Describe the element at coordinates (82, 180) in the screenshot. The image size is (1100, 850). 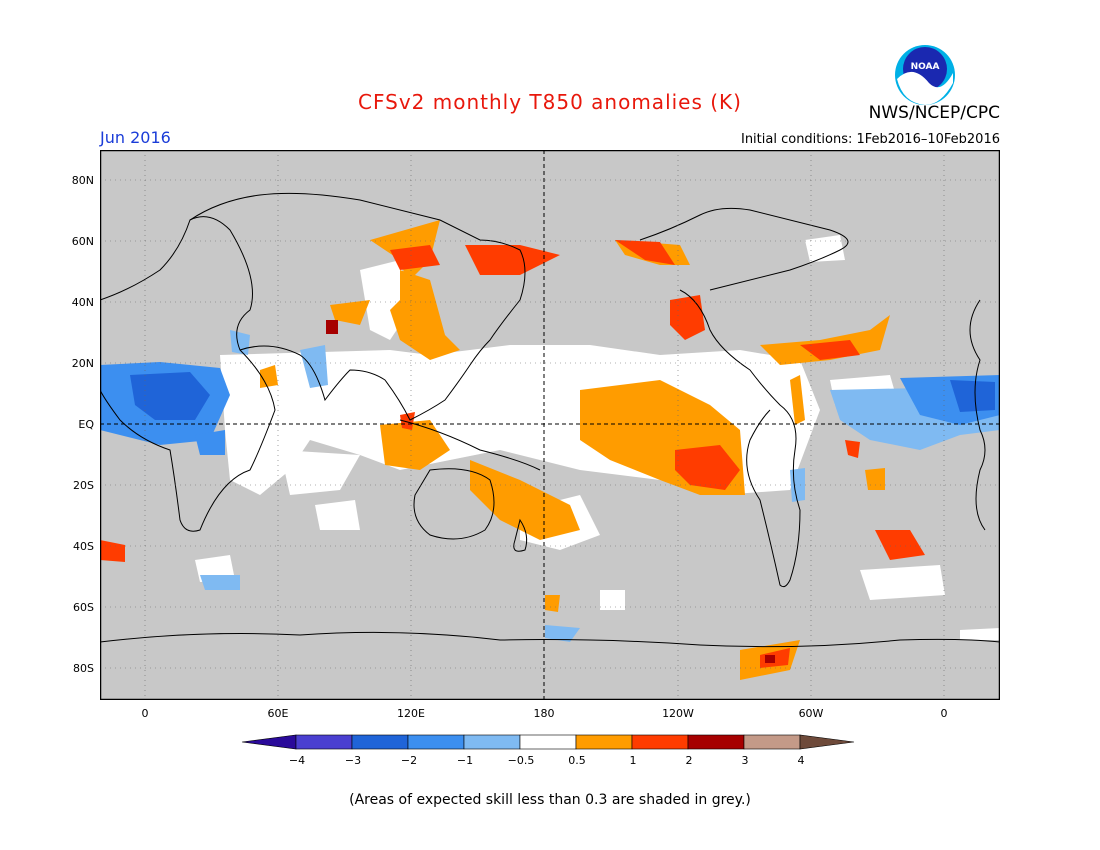
I see `lat-label: 80N` at that location.